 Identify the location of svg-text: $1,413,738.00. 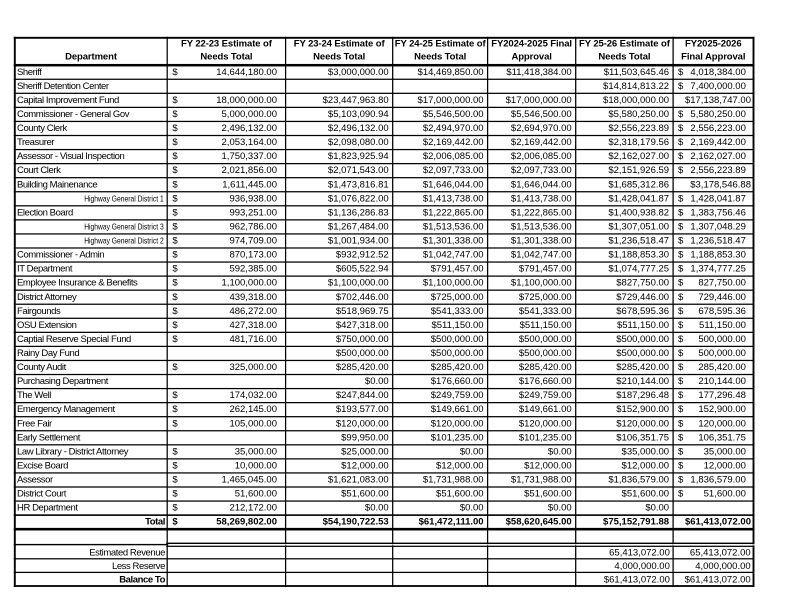
(453, 198).